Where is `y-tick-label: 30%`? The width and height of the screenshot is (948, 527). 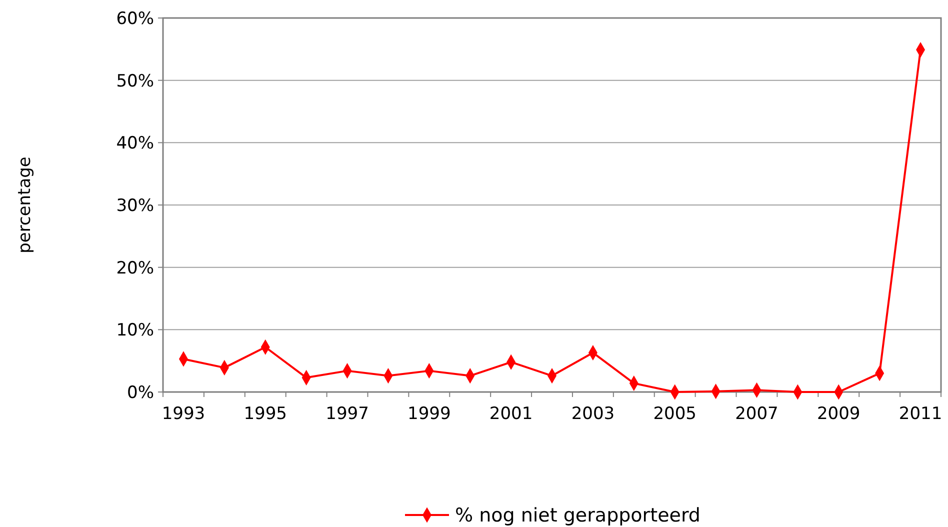 y-tick-label: 30% is located at coordinates (135, 206).